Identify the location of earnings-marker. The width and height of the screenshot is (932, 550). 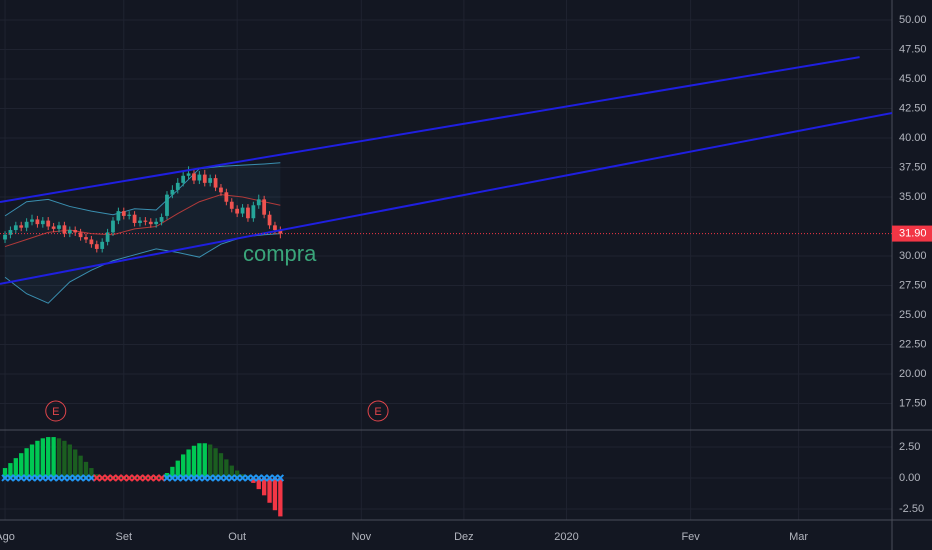
(56, 411).